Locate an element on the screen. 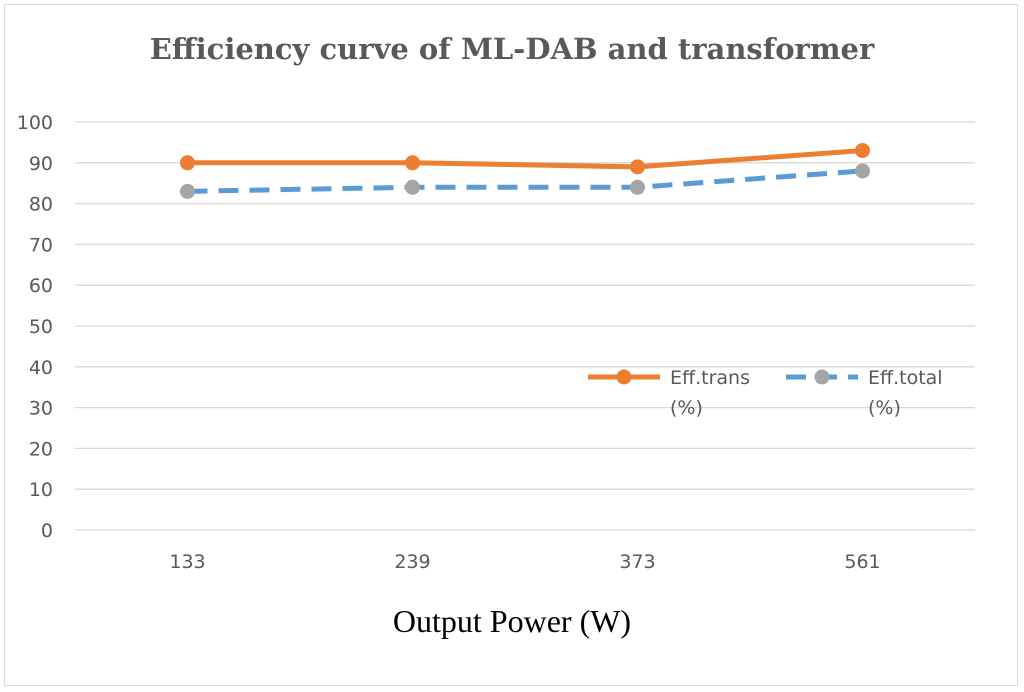 This screenshot has width=1024, height=692. series-line-eff-total is located at coordinates (525, 181).